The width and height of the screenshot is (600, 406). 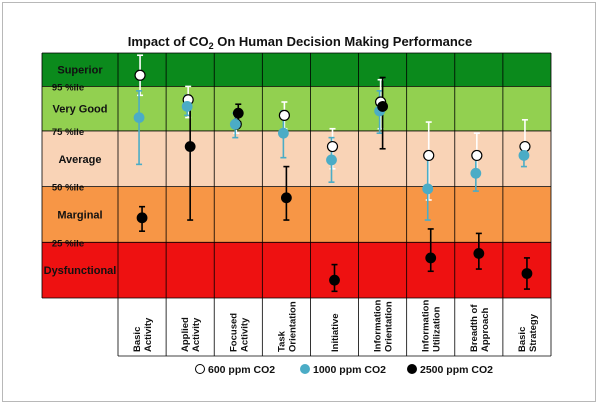 I want to click on category-label: Initiative, so click(x=335, y=332).